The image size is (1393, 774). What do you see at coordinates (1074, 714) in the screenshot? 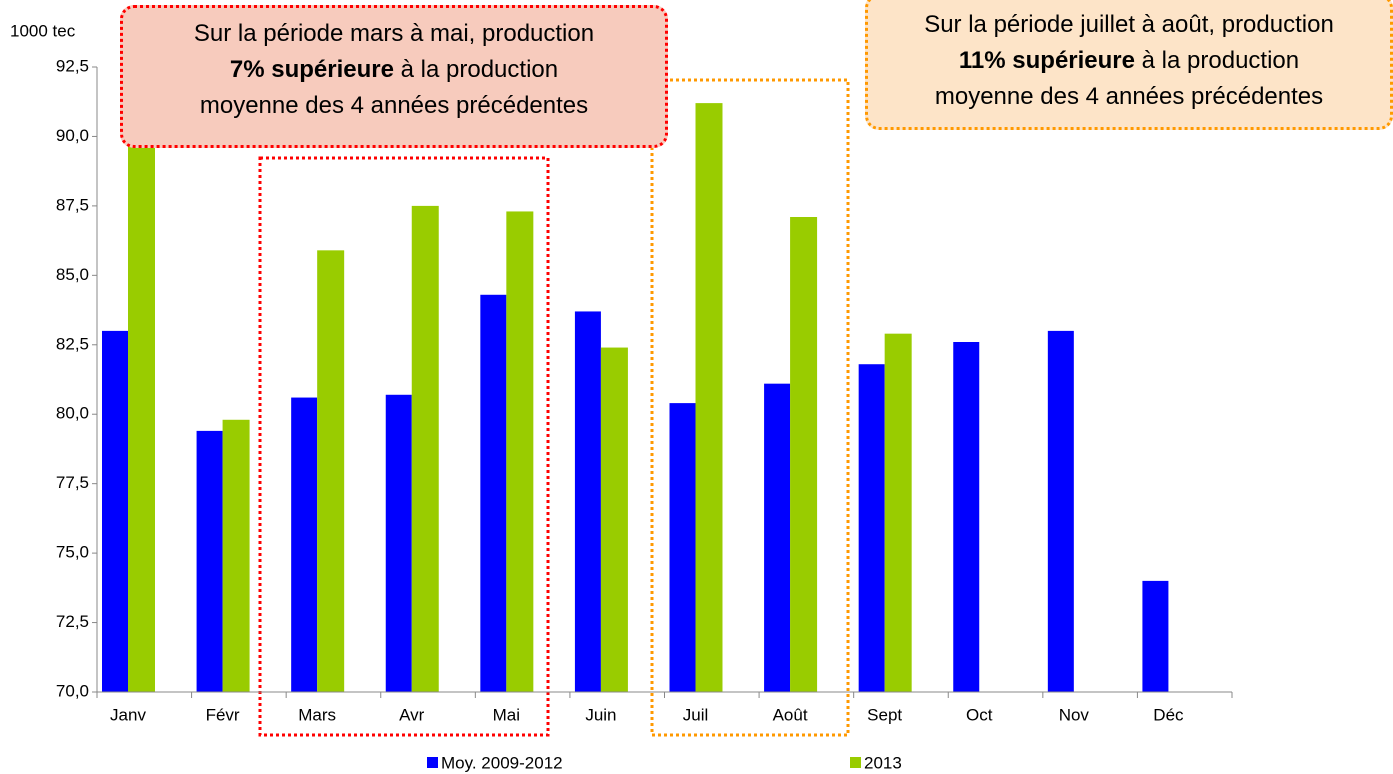
I see `x-tick-label: Nov` at bounding box center [1074, 714].